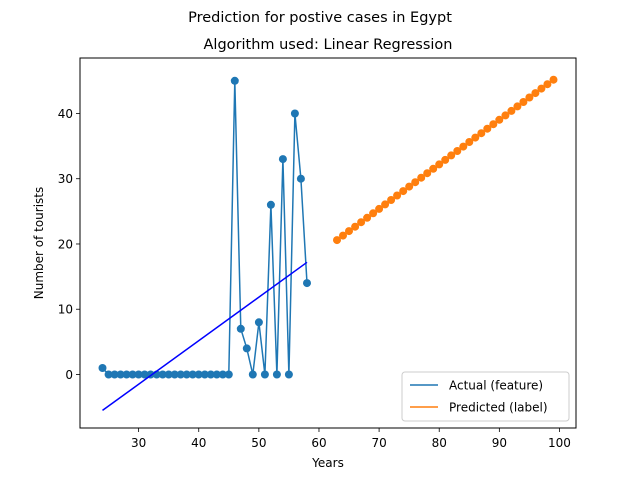  I want to click on y-axis-ticks: 0 10 20 30 40, so click(69, 244).